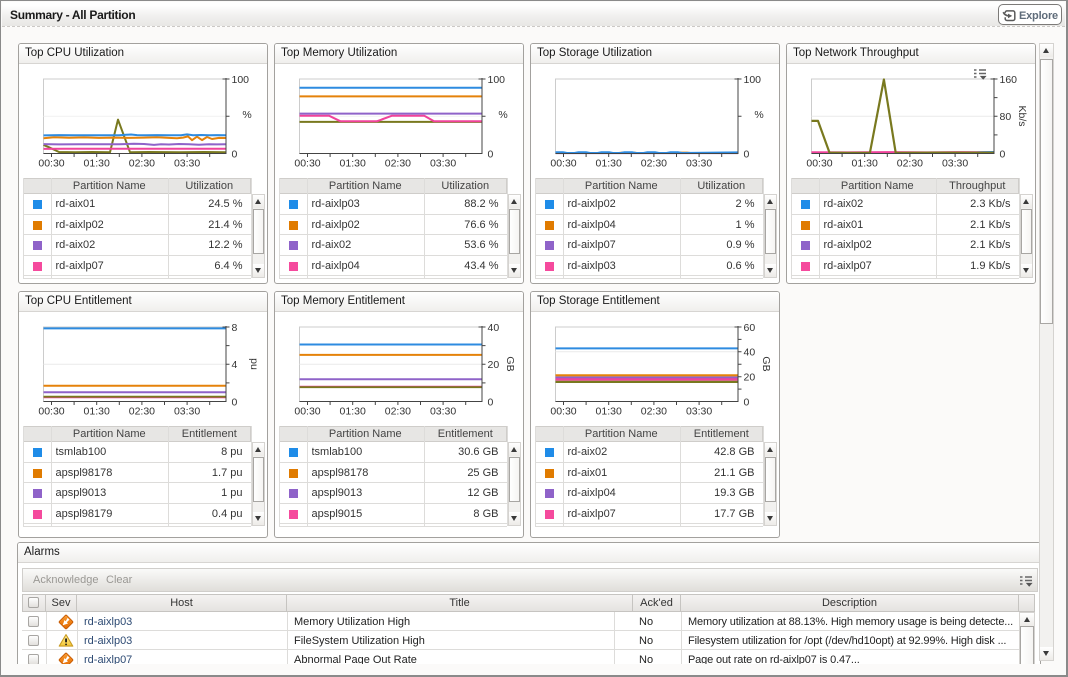  What do you see at coordinates (235, 365) in the screenshot?
I see `svg-text: 4` at bounding box center [235, 365].